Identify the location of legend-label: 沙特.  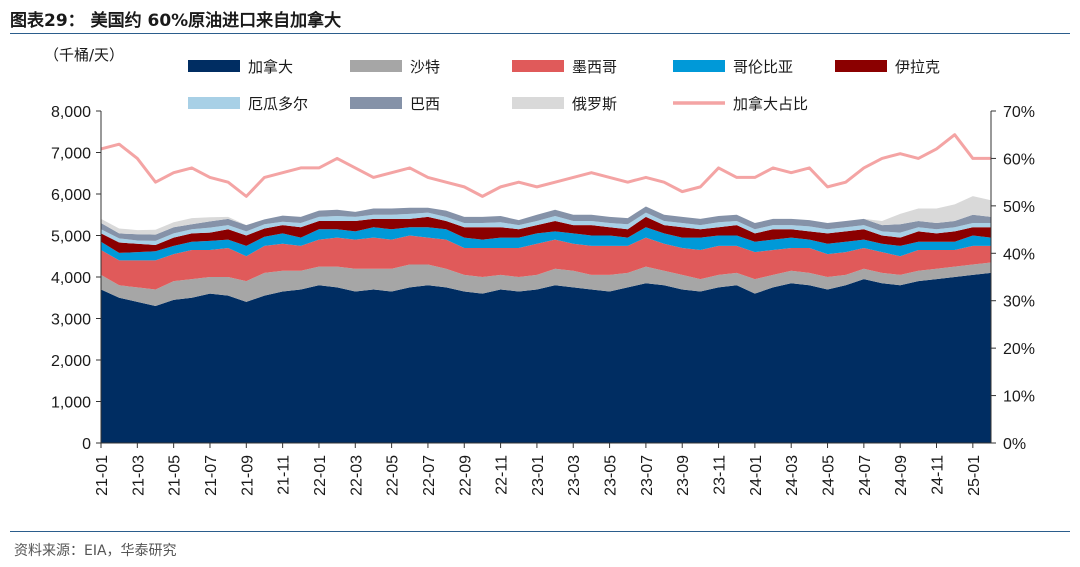
(425, 67).